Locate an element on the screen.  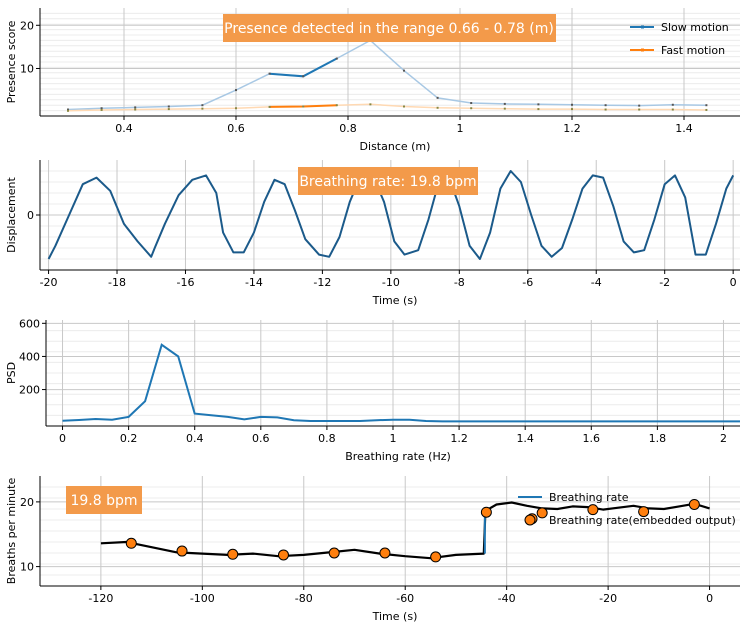
rate-overlay-text: 19.8 bpm is located at coordinates (103, 501).